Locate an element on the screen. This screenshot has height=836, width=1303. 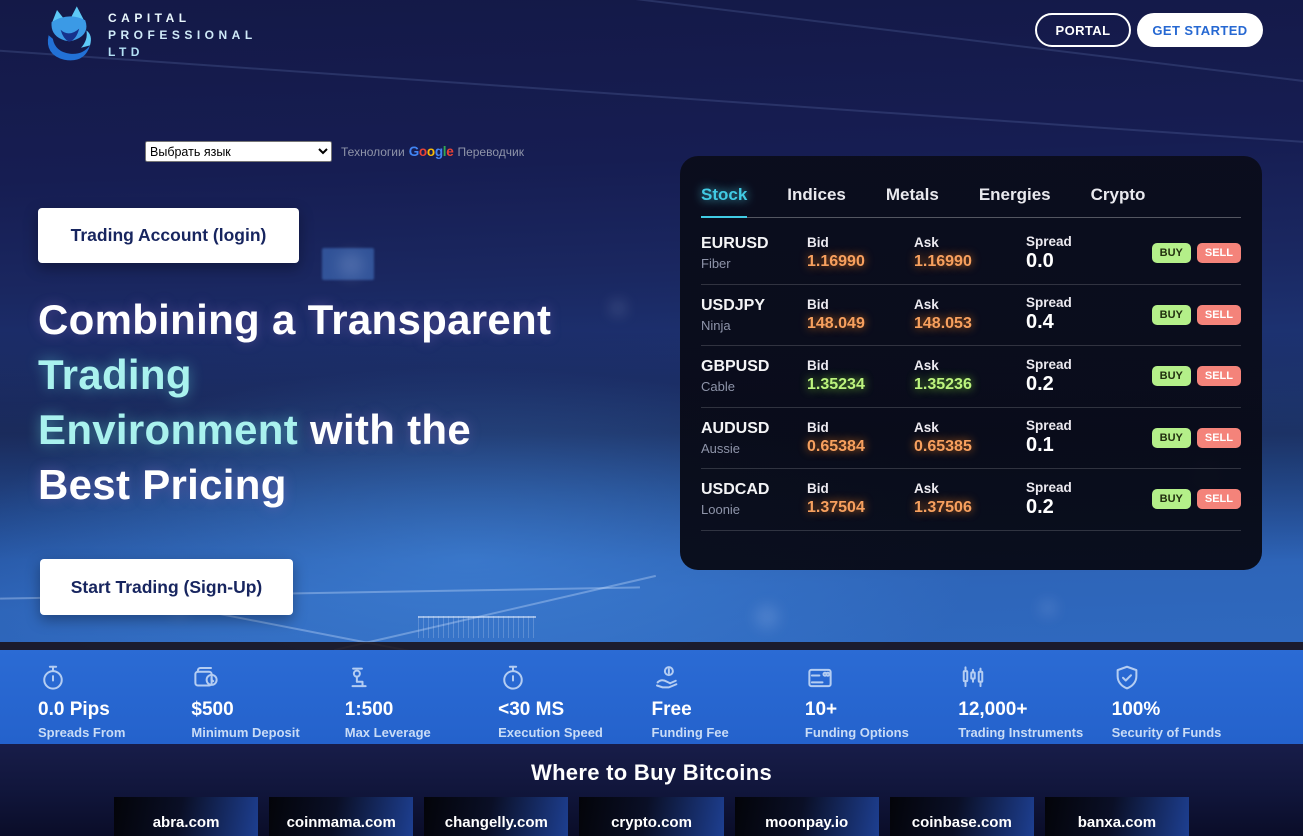
stat-label: Trading Instruments is located at coordinates (1021, 732).